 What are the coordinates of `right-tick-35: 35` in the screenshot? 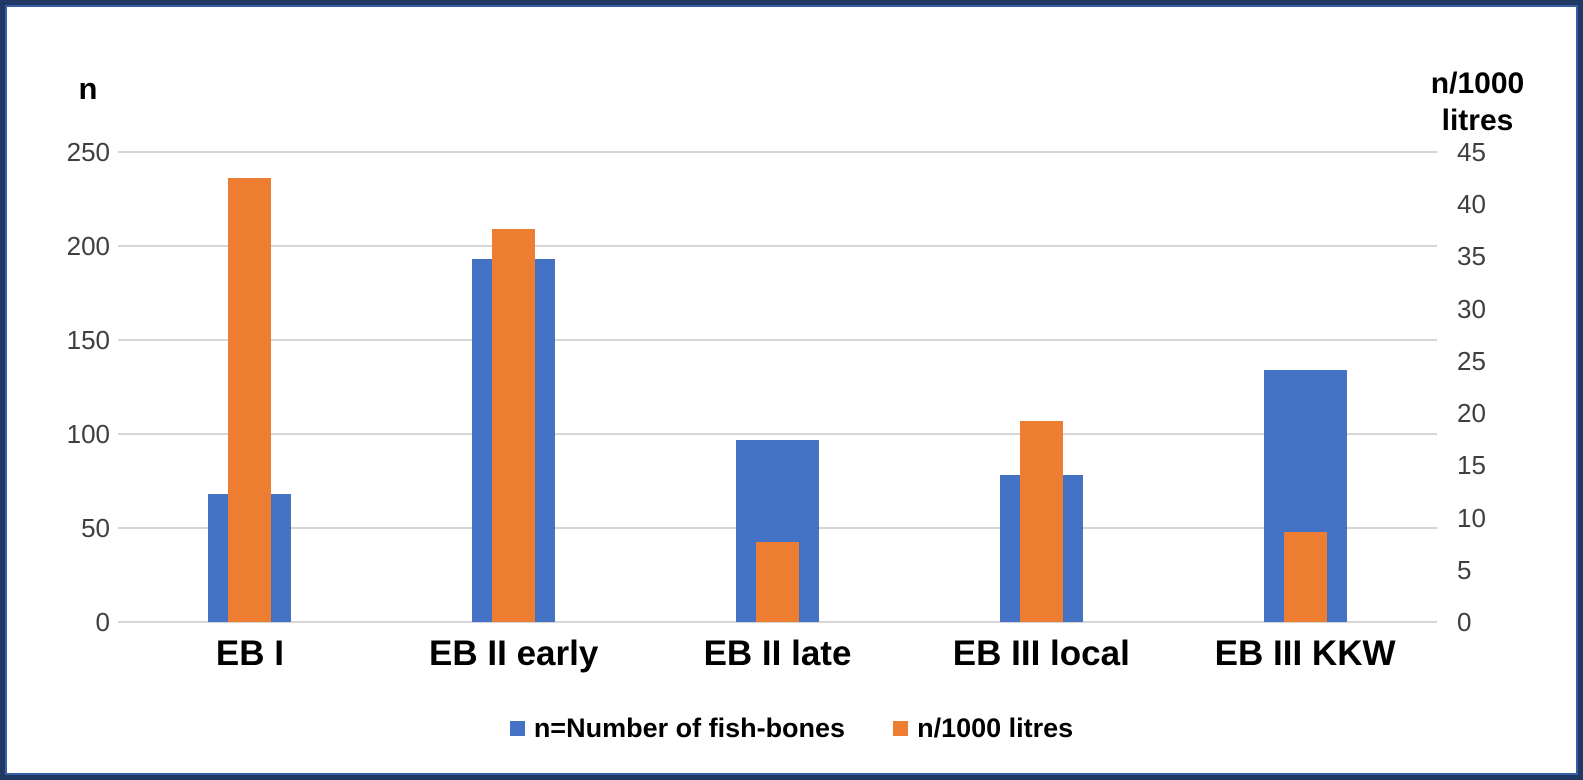 It's located at (1471, 256).